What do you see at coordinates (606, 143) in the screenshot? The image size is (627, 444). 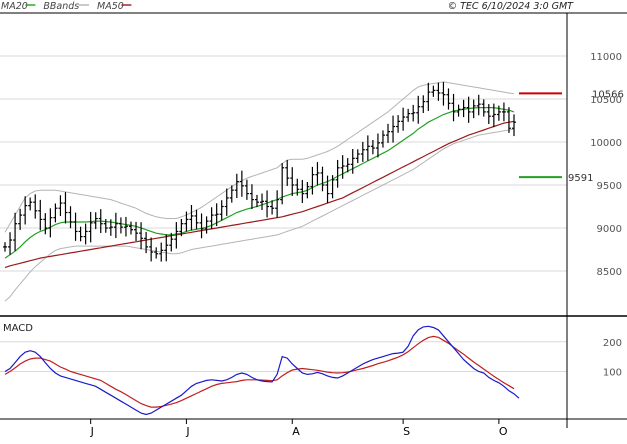 I see `price-tick-label: 10000` at bounding box center [606, 143].